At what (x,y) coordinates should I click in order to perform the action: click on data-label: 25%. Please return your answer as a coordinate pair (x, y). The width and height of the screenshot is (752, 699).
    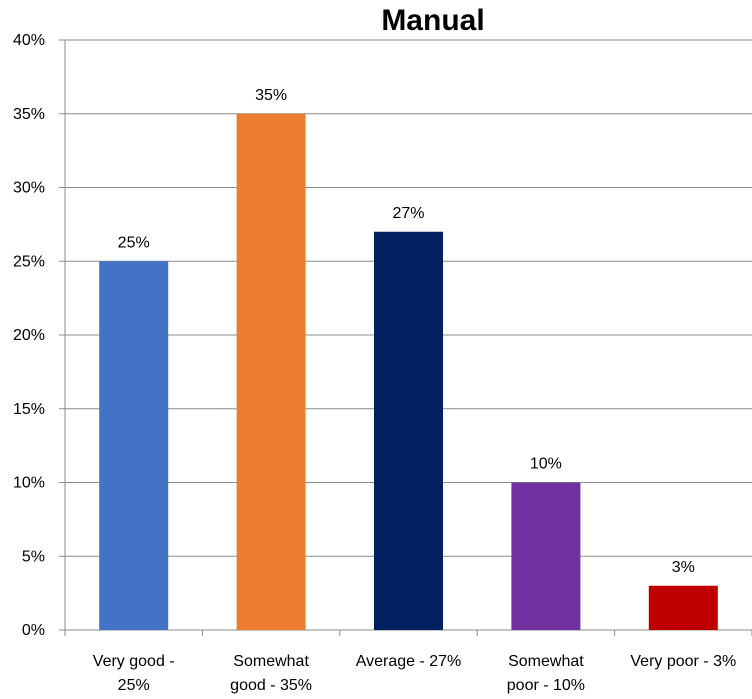
    Looking at the image, I should click on (134, 242).